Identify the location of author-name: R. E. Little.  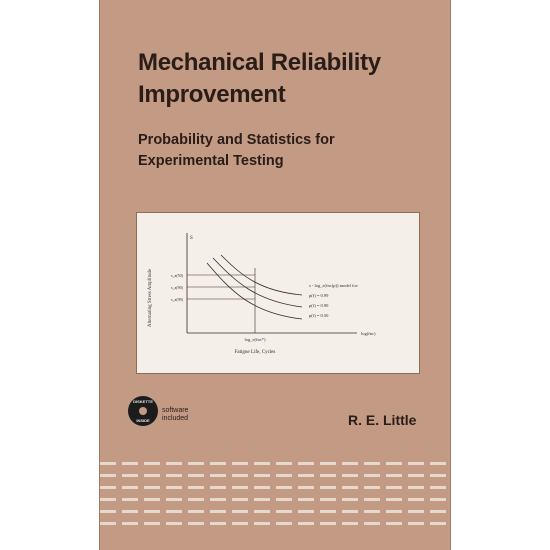
(382, 420).